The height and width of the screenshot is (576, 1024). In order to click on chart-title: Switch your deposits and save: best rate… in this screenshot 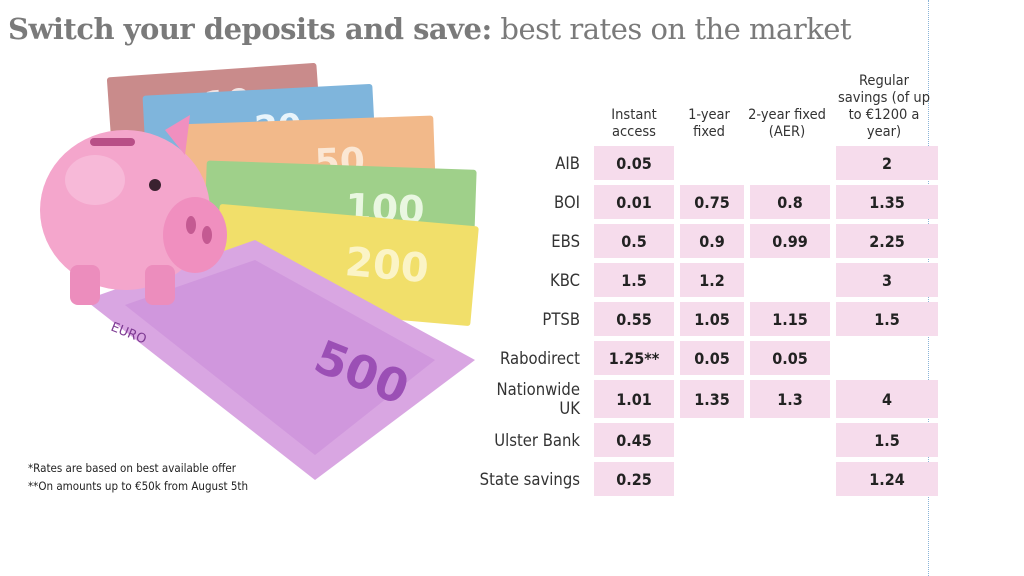, I will do `click(430, 29)`.